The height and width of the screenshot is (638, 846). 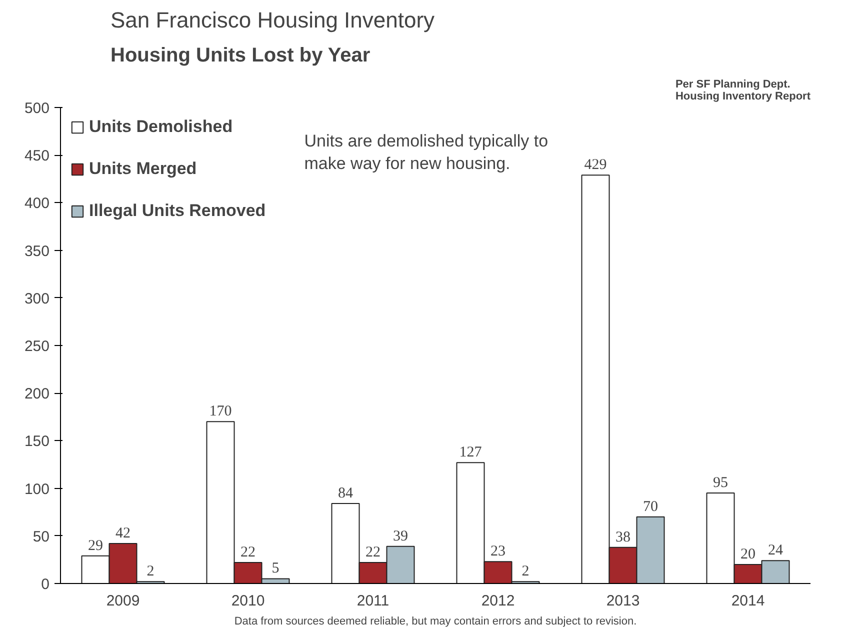 What do you see at coordinates (41, 537) in the screenshot?
I see `y-tick-label: 50` at bounding box center [41, 537].